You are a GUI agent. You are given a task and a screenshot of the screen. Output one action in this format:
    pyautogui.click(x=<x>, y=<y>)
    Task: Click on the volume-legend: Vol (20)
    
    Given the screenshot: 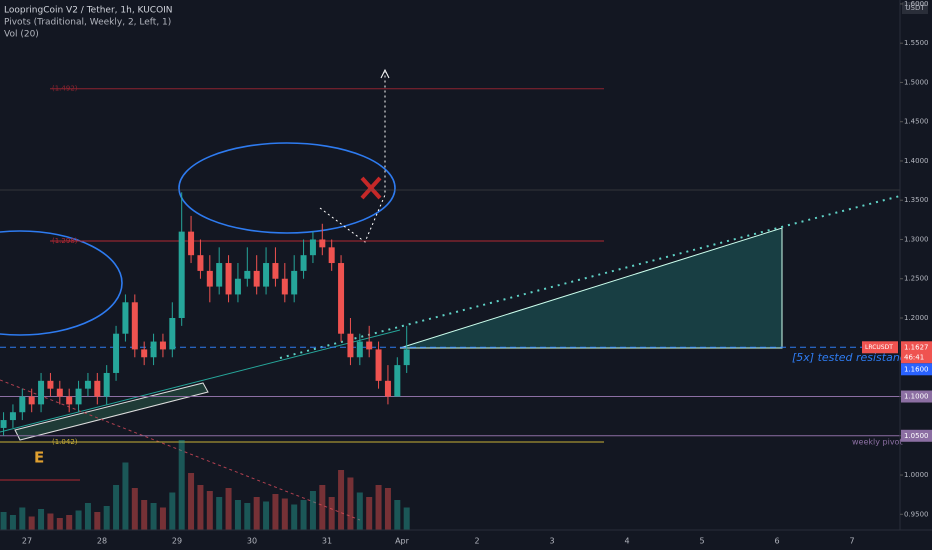 What is the action you would take?
    pyautogui.click(x=21, y=35)
    